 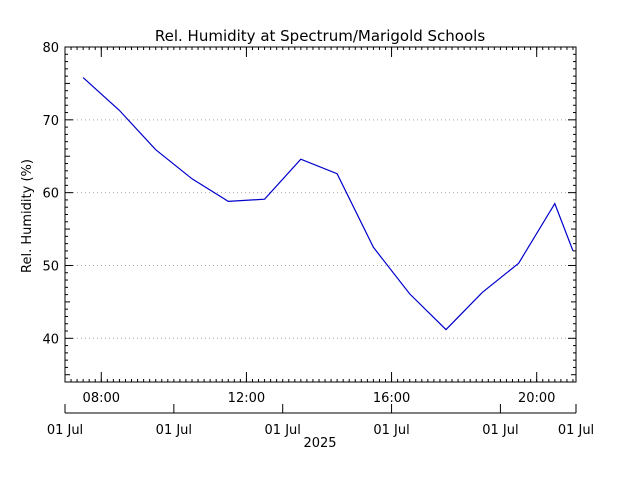 I want to click on x-axis-year-label: 2025, so click(x=319, y=443).